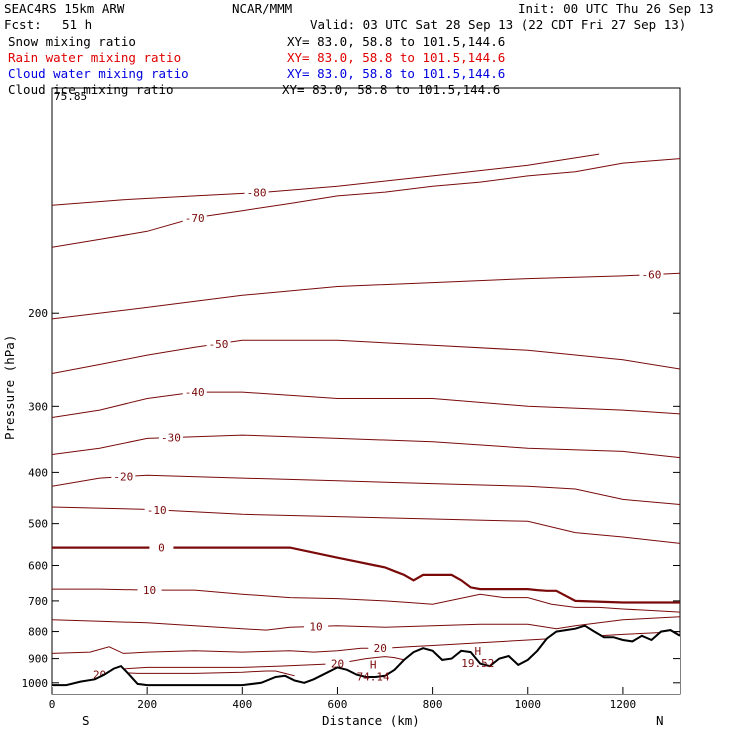 The height and width of the screenshot is (740, 740). I want to click on contour-label-2: 10, so click(315, 626).